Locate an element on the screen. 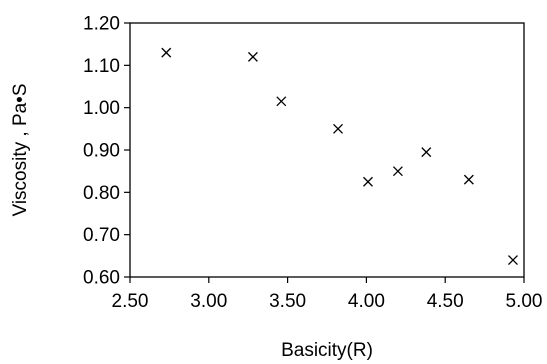  y-tick-label: 1.10 is located at coordinates (101, 66).